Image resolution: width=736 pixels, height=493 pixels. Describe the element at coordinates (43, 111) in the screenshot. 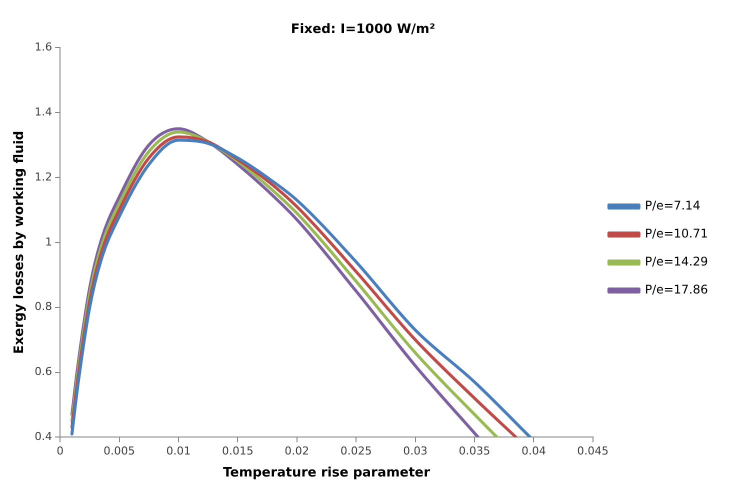

I see `y-tick-label: 1.4` at that location.